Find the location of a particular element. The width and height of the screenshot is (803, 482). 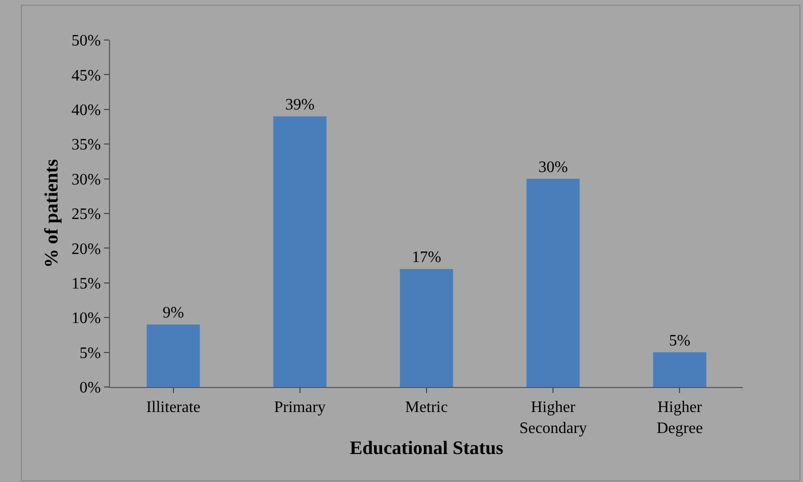

y-tick-label: 5% is located at coordinates (90, 353).